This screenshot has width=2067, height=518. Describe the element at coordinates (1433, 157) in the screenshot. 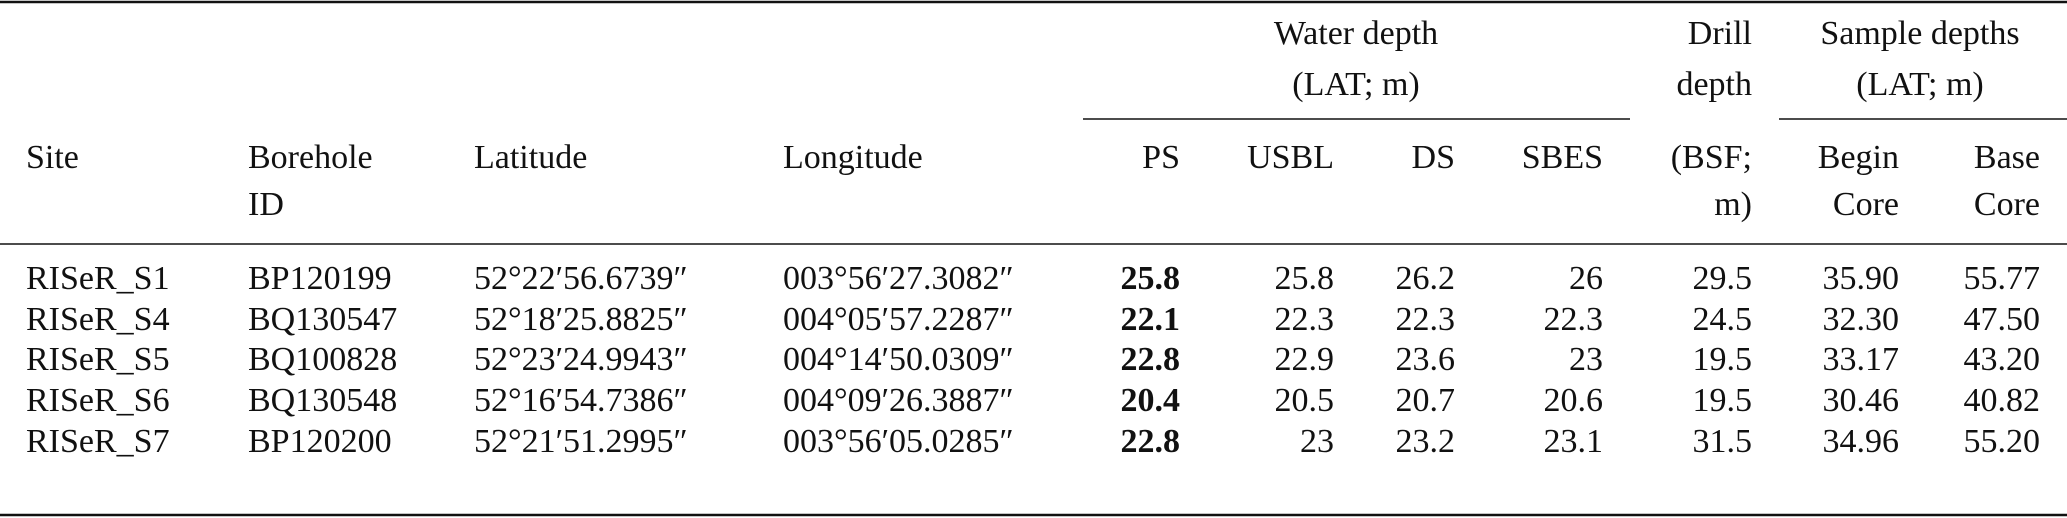

I see `column-header: DS` at that location.